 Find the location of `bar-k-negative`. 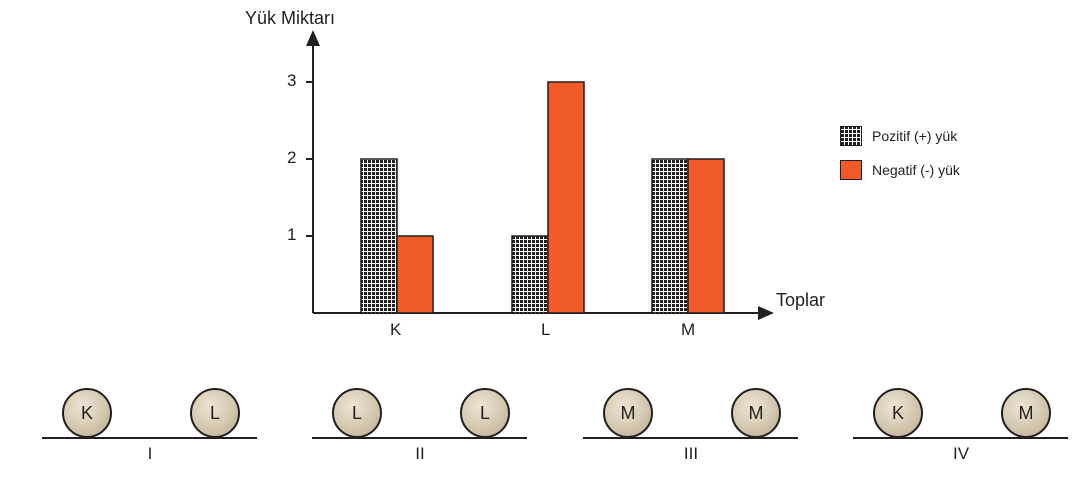

bar-k-negative is located at coordinates (415, 274).